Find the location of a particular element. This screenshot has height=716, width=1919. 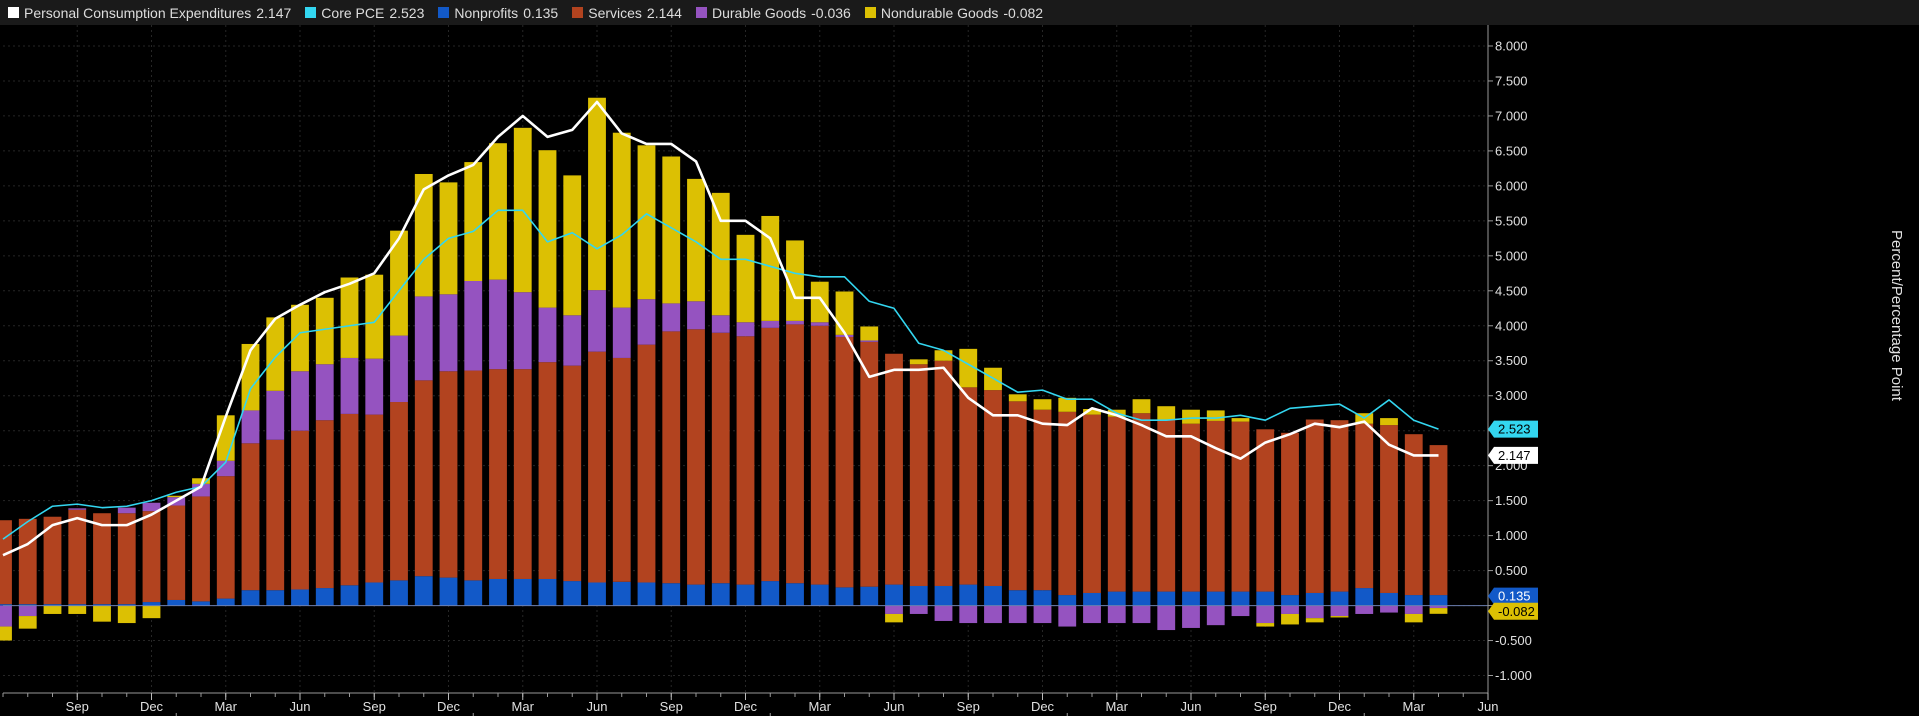

y-tick-label: 6.000 is located at coordinates (1511, 185).